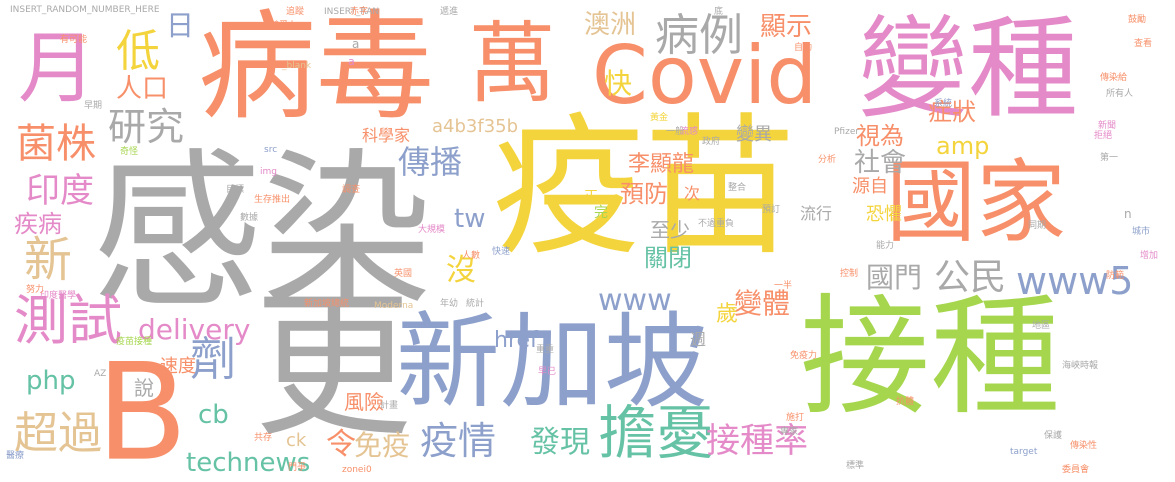  What do you see at coordinates (771, 210) in the screenshot?
I see `word-cloud-word: 預訂` at bounding box center [771, 210].